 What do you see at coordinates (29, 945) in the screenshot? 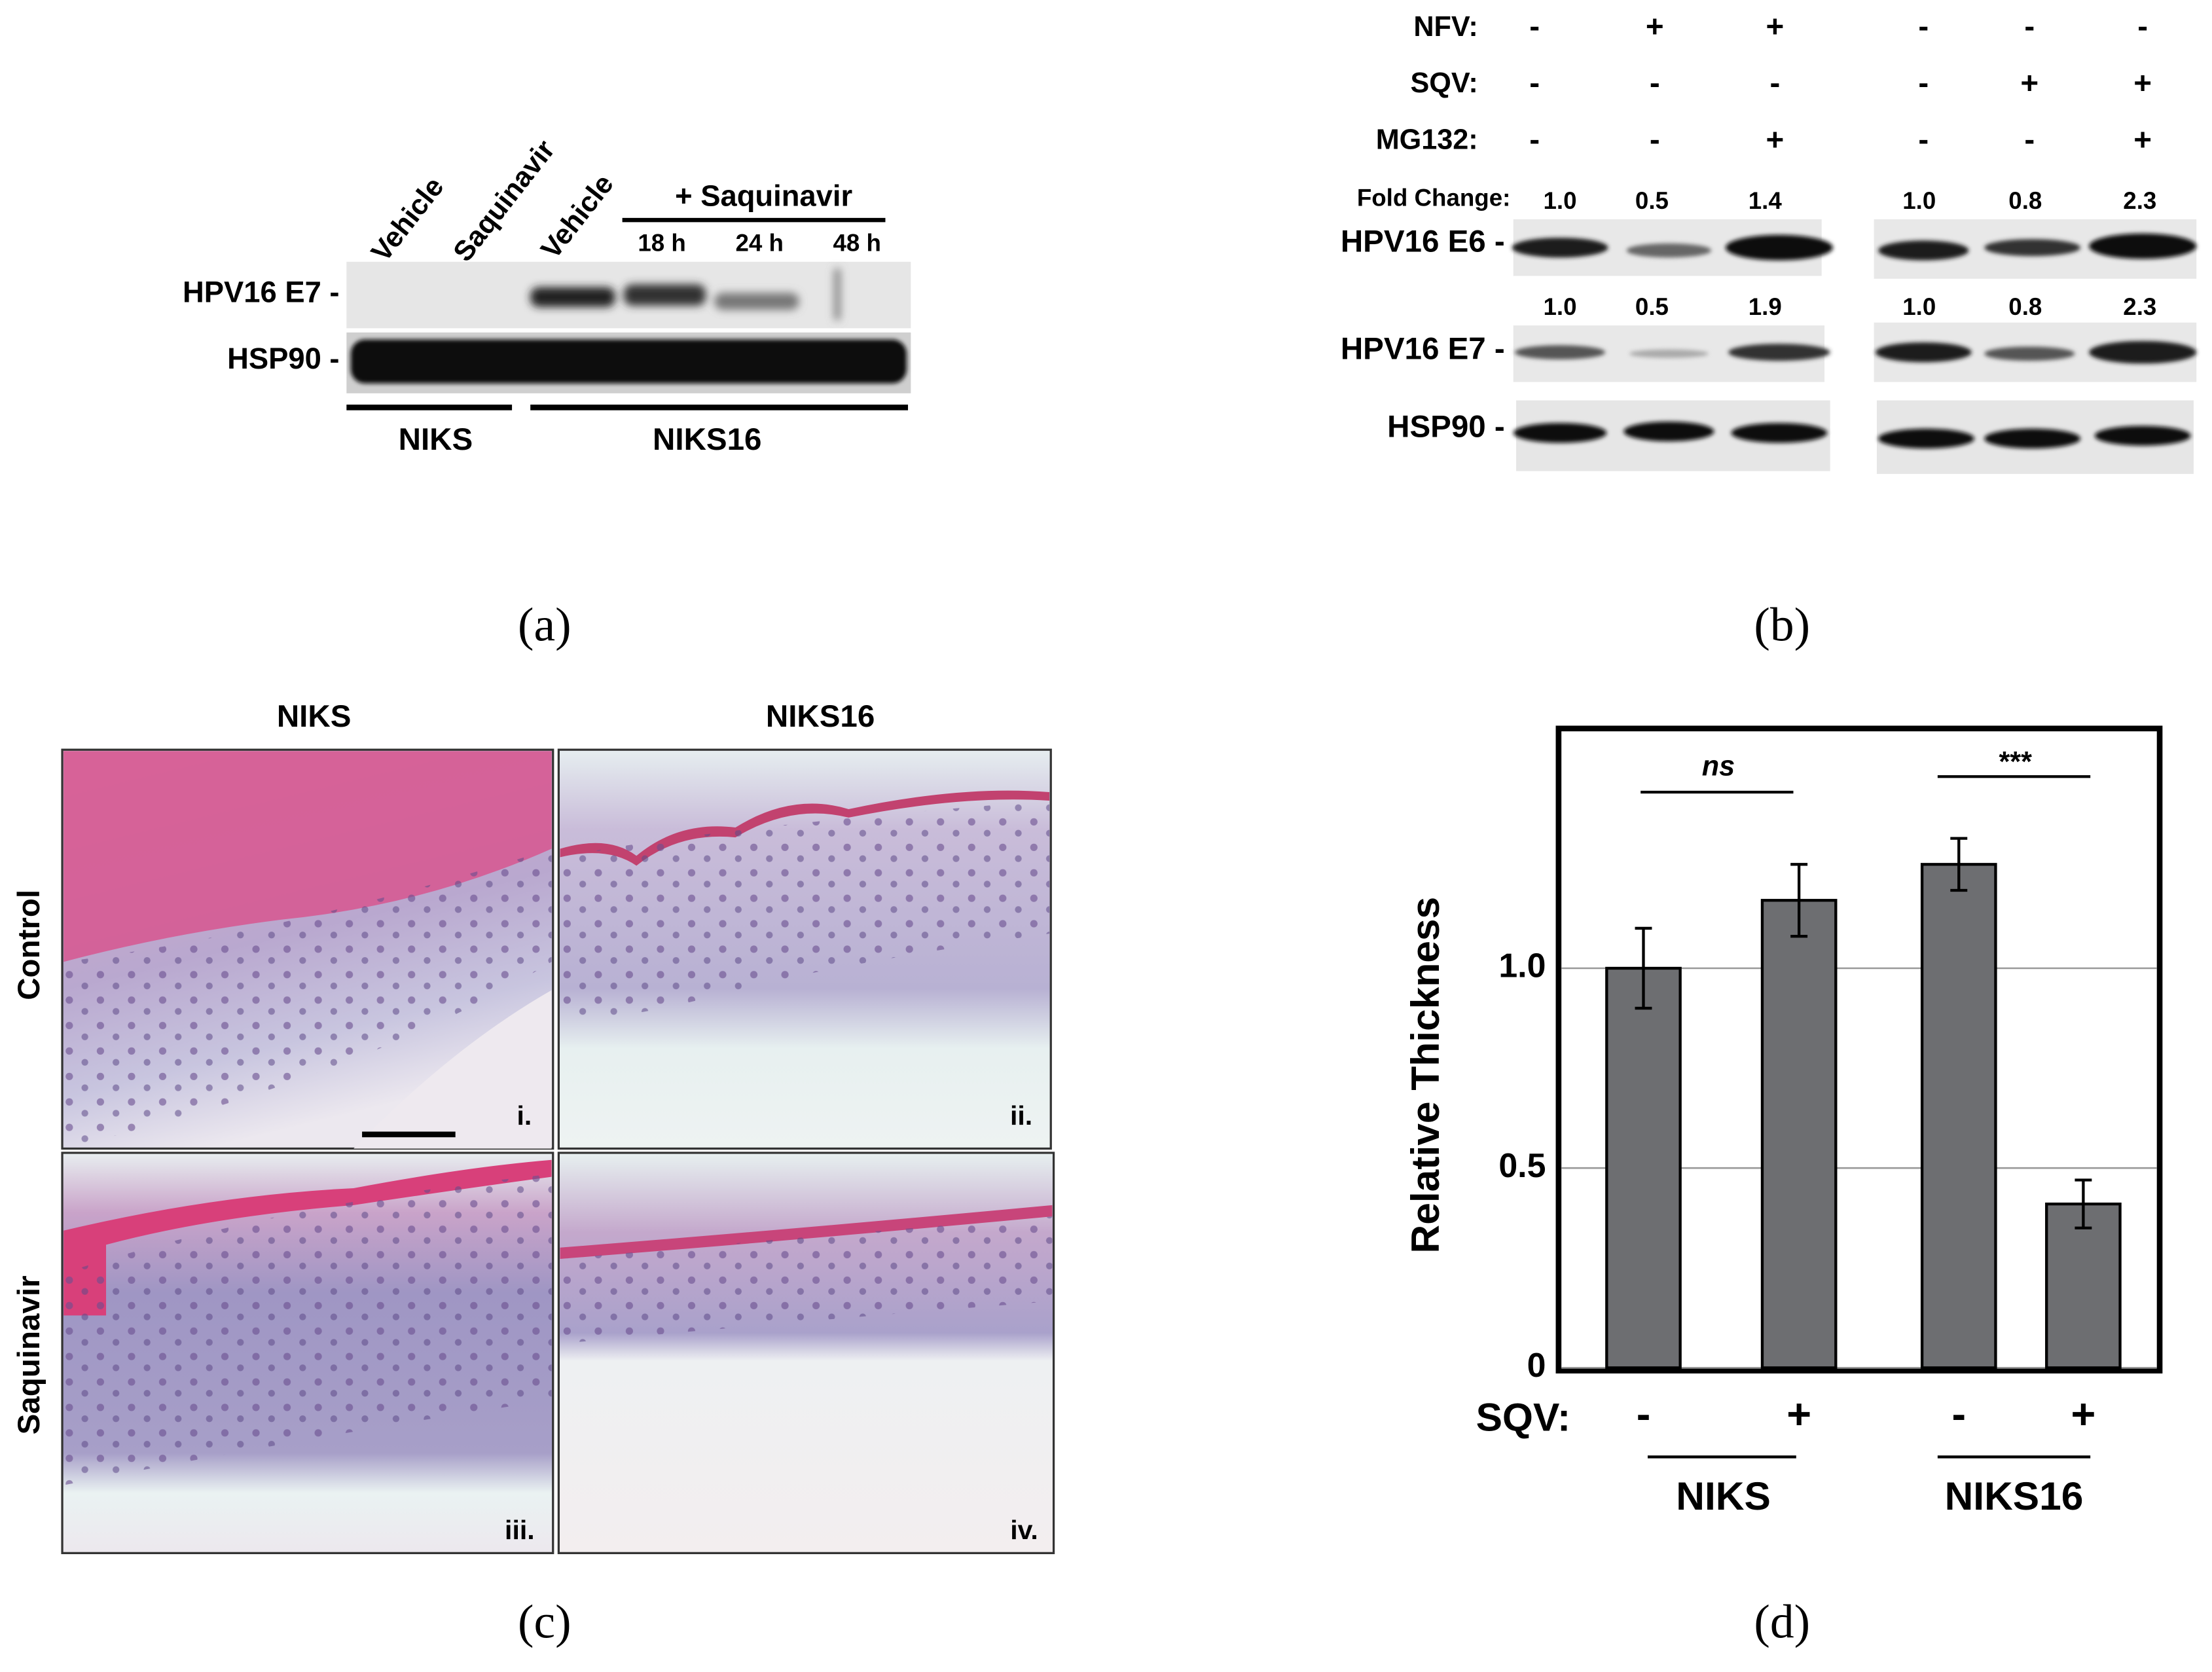
I see `row-label: Control` at bounding box center [29, 945].